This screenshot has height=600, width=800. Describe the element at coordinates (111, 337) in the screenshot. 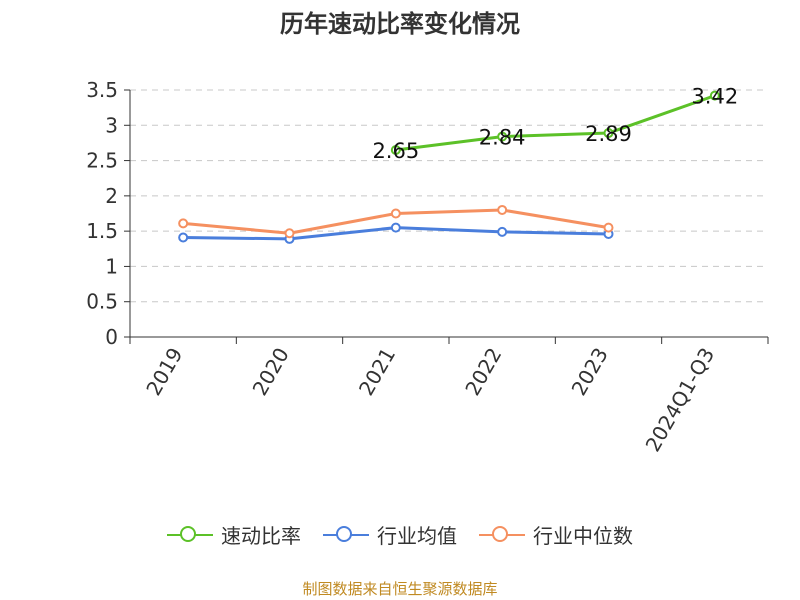

I see `y-tick-label: 0` at that location.